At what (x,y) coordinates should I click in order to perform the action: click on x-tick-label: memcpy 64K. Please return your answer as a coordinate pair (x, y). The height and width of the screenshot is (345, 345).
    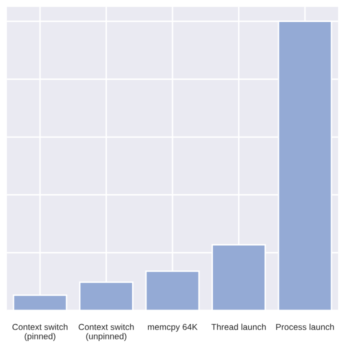
    Looking at the image, I should click on (173, 328).